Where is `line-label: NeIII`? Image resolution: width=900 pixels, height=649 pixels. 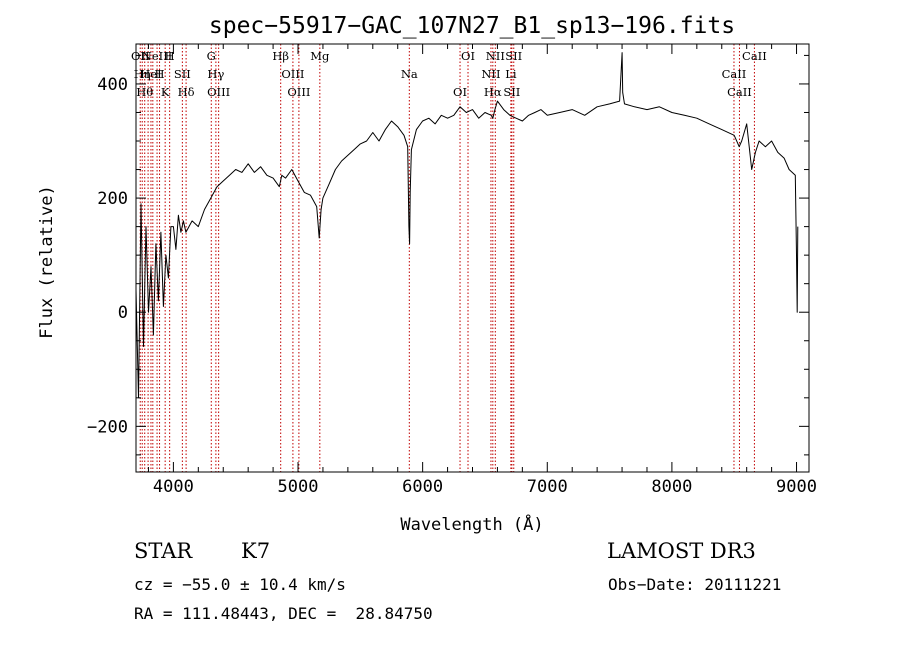
line-label: NeIII is located at coordinates (157, 56).